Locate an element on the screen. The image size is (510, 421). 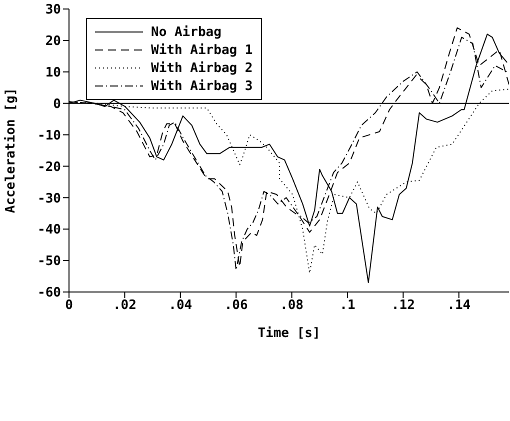
y-tick-label: -20 is located at coordinates (50, 167).